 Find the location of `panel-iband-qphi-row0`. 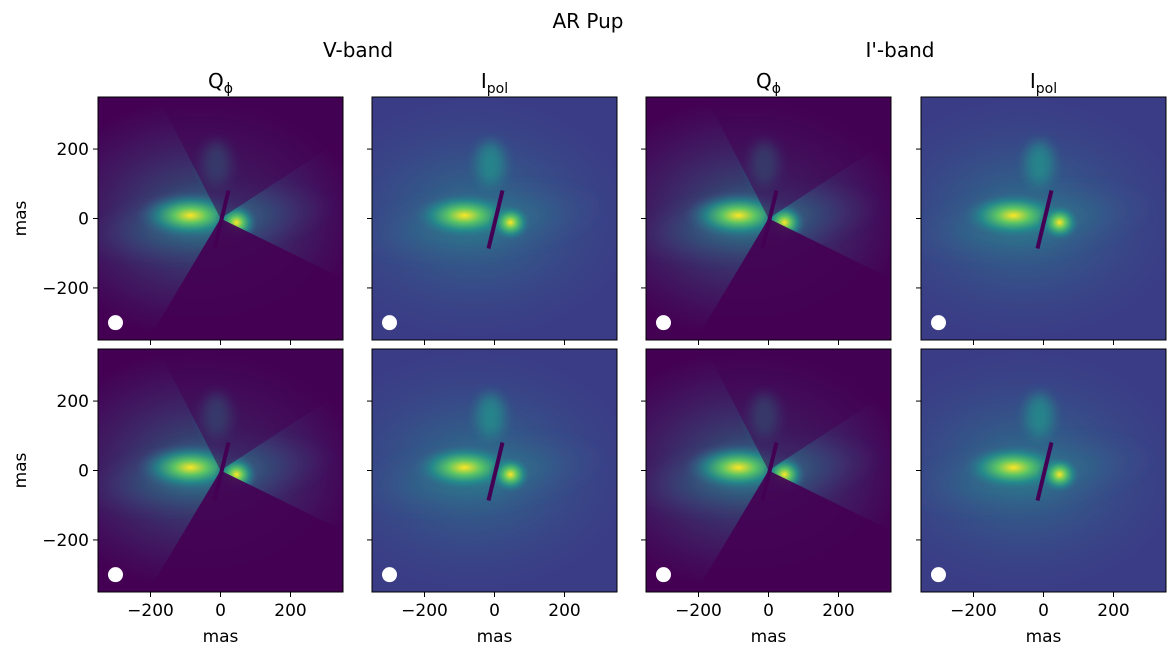

panel-iband-qphi-row0 is located at coordinates (768, 218).